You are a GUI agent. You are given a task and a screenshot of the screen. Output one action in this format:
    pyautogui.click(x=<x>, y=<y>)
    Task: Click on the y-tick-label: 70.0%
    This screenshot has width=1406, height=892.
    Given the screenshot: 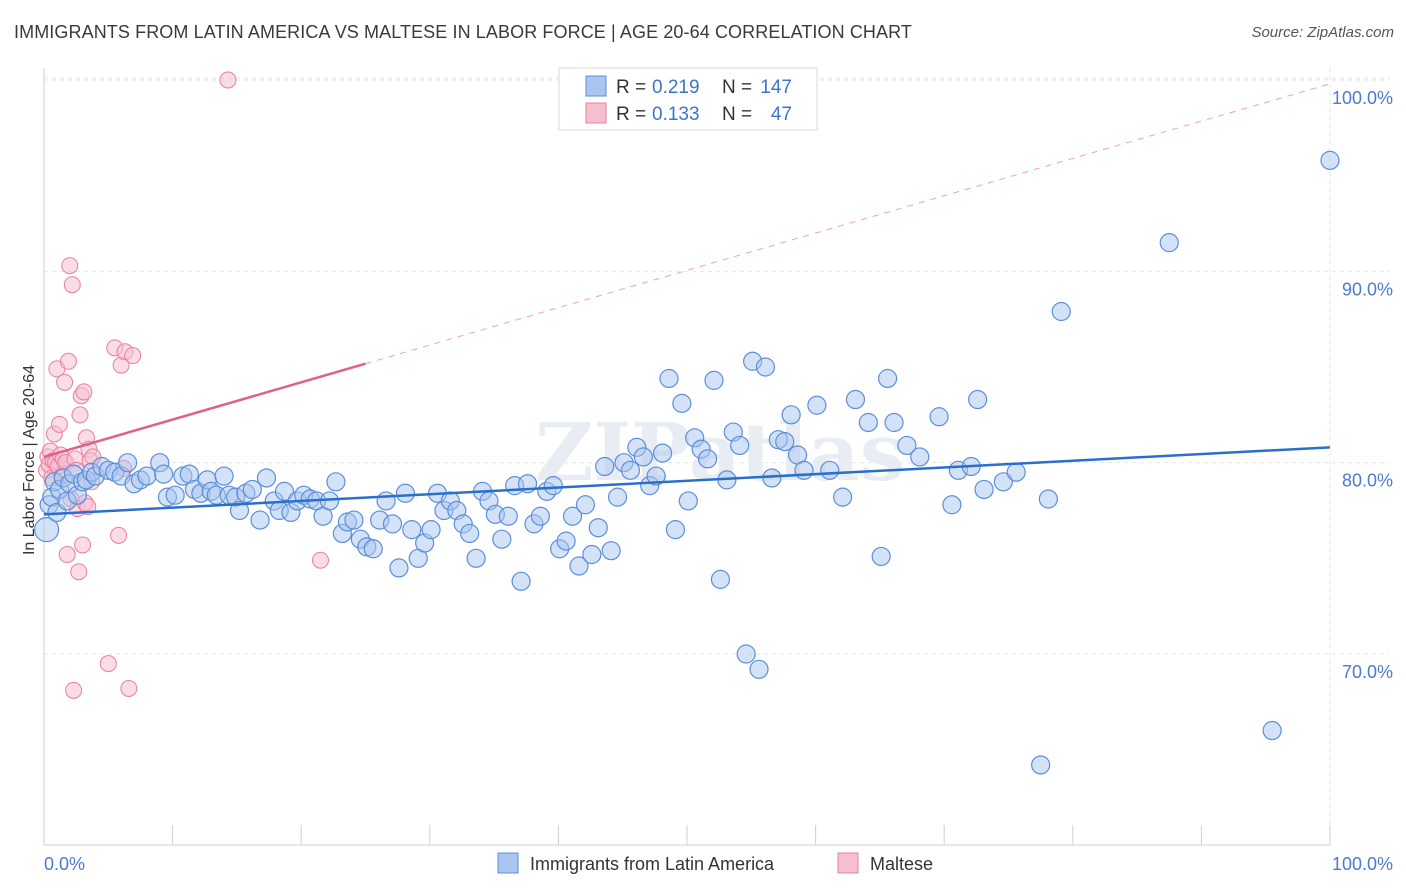 What is the action you would take?
    pyautogui.click(x=1367, y=672)
    